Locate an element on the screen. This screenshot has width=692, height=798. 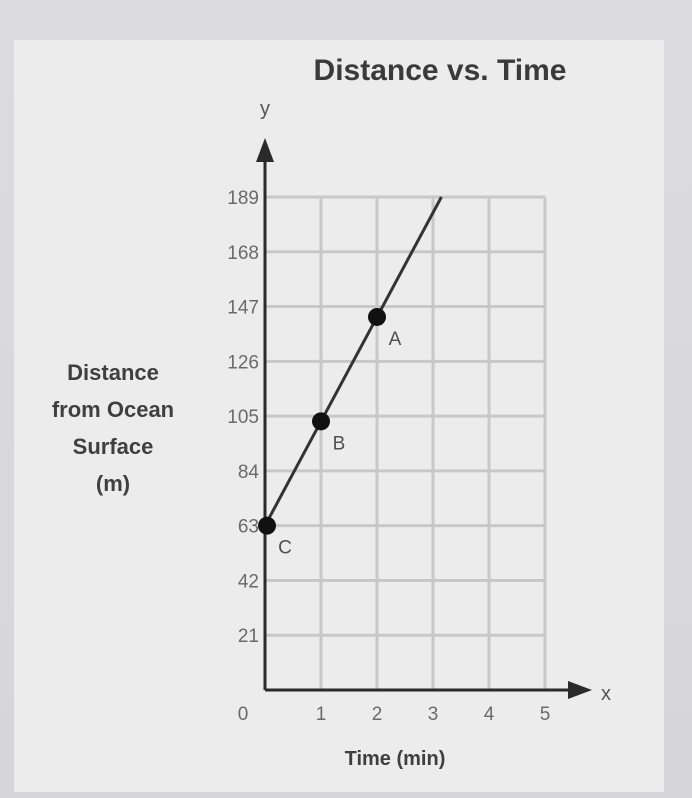
y-tick-label: 189 is located at coordinates (243, 198).